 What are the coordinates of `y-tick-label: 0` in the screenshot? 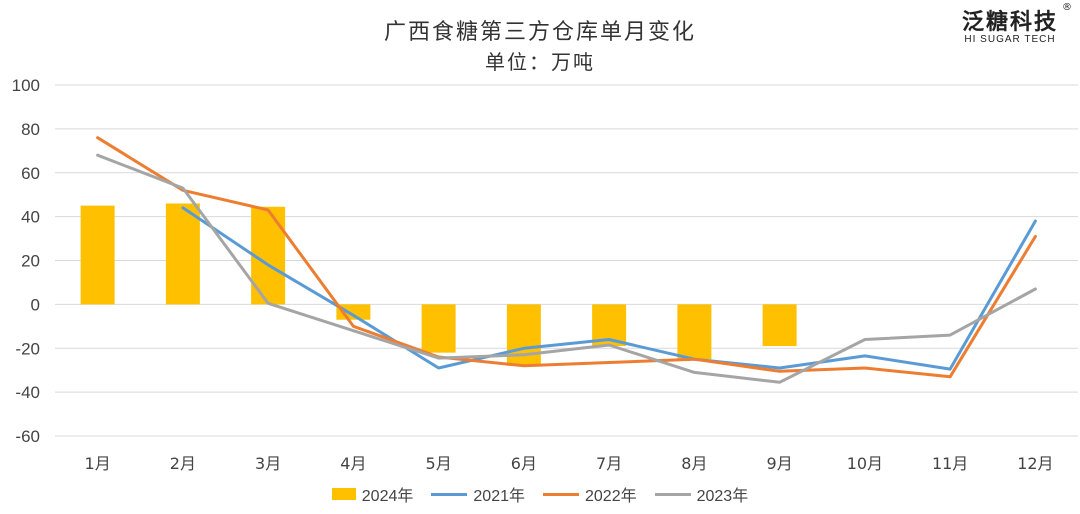 It's located at (35, 304).